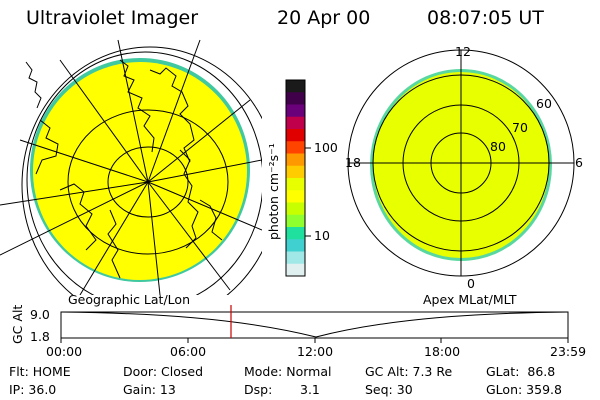 The image size is (600, 400). I want to click on x-tick-marks, so click(314, 340).